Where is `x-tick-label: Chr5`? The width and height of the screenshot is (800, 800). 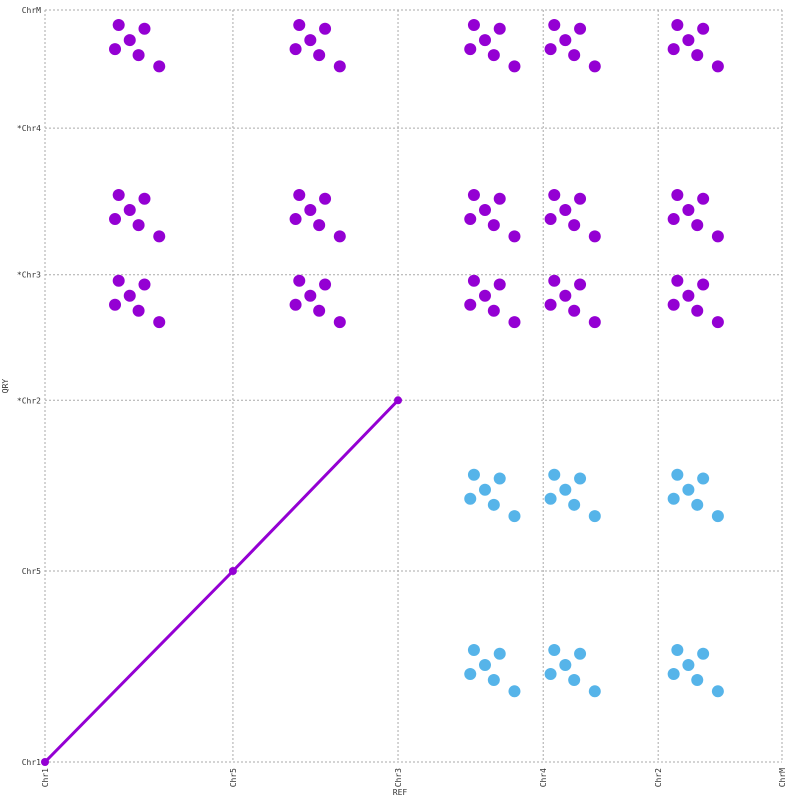 x-tick-label: Chr5 is located at coordinates (233, 777).